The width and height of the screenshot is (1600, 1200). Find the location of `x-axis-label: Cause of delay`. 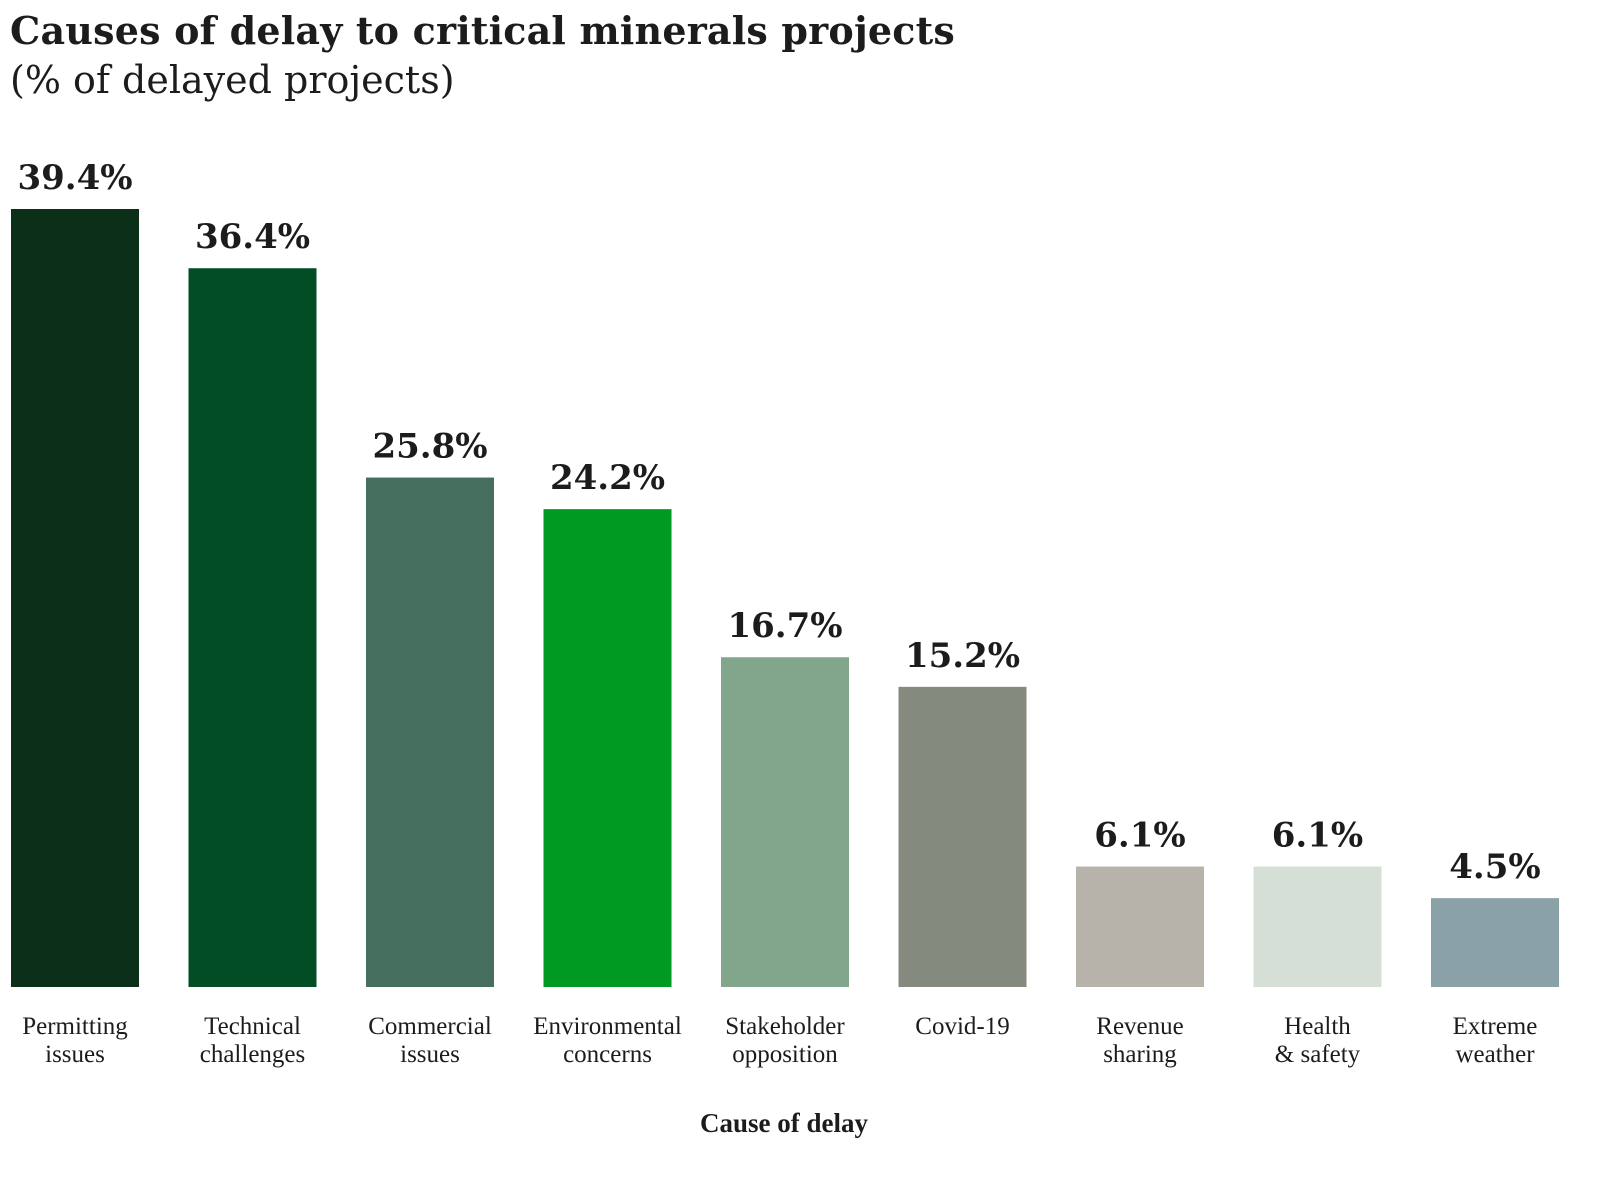

x-axis-label: Cause of delay is located at coordinates (784, 1123).